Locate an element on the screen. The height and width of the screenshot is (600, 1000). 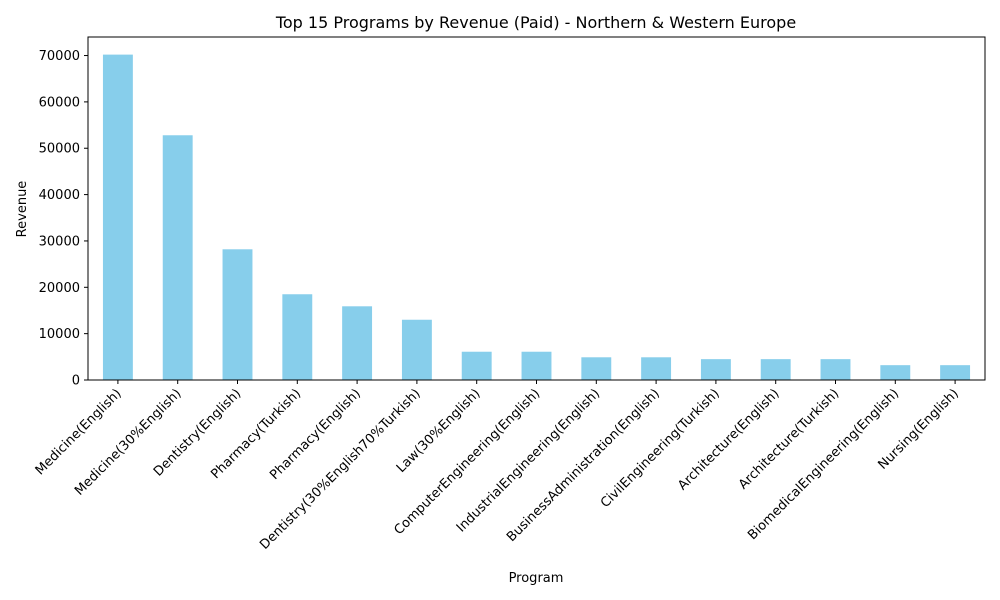
x-tick-label: Medicine(30%English) is located at coordinates (128, 442).